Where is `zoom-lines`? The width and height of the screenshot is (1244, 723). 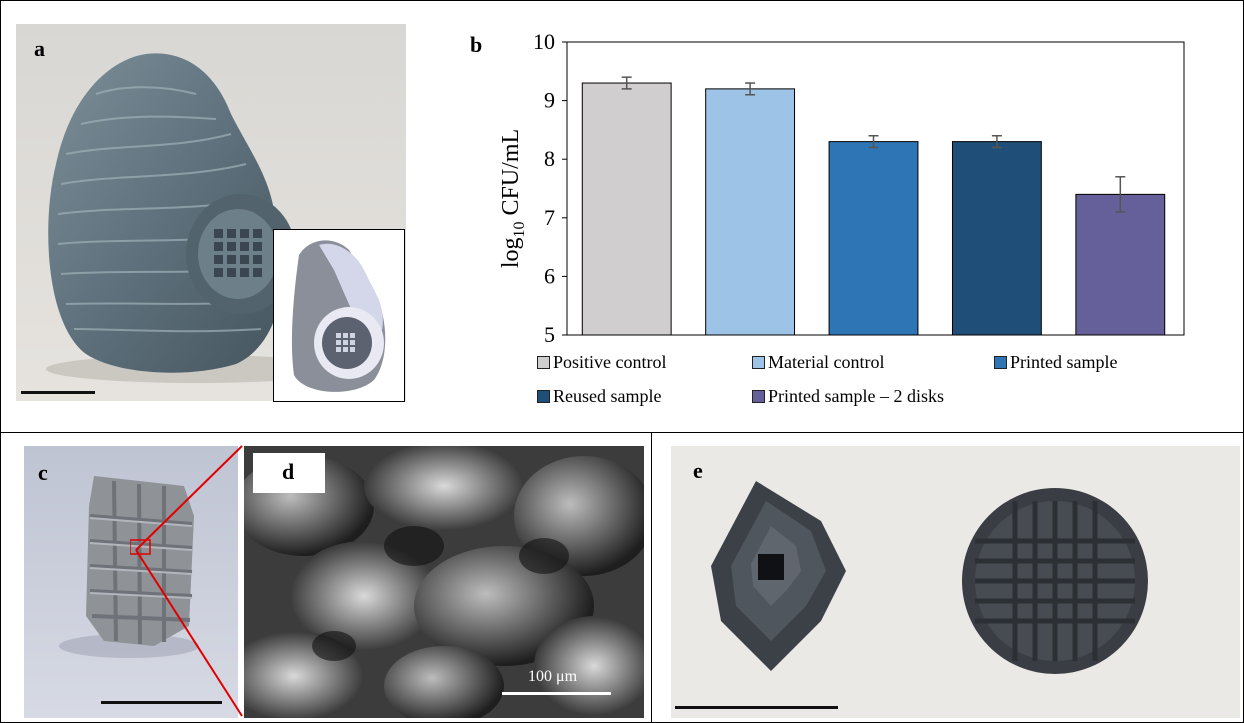 zoom-lines is located at coordinates (186, 581).